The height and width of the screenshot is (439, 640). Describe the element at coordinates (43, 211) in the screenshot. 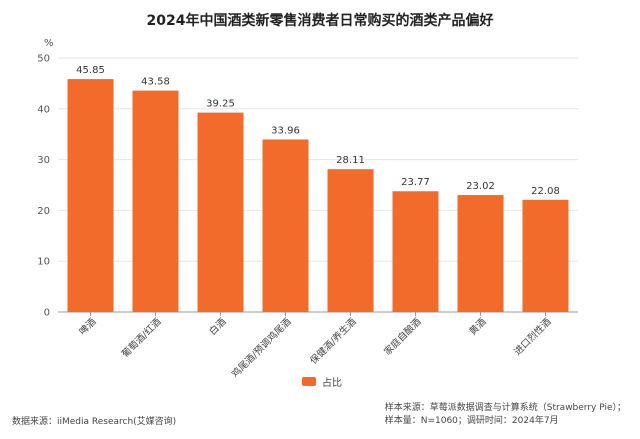

I see `y-tick-label-20: 20` at that location.